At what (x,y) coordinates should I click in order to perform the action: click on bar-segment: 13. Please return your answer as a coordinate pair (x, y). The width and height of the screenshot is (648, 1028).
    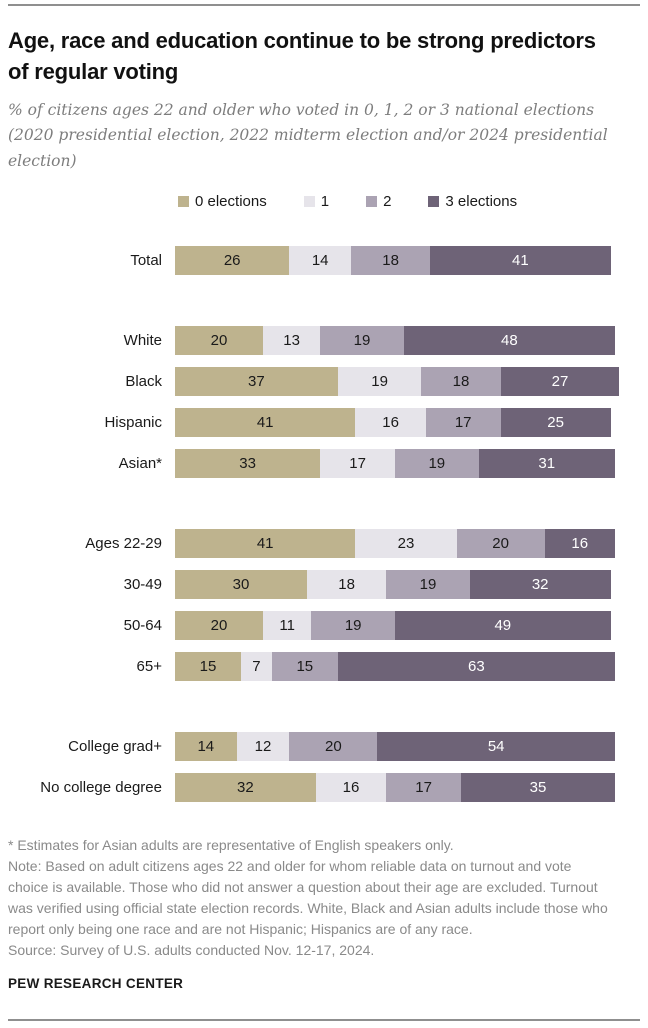
    Looking at the image, I should click on (292, 340).